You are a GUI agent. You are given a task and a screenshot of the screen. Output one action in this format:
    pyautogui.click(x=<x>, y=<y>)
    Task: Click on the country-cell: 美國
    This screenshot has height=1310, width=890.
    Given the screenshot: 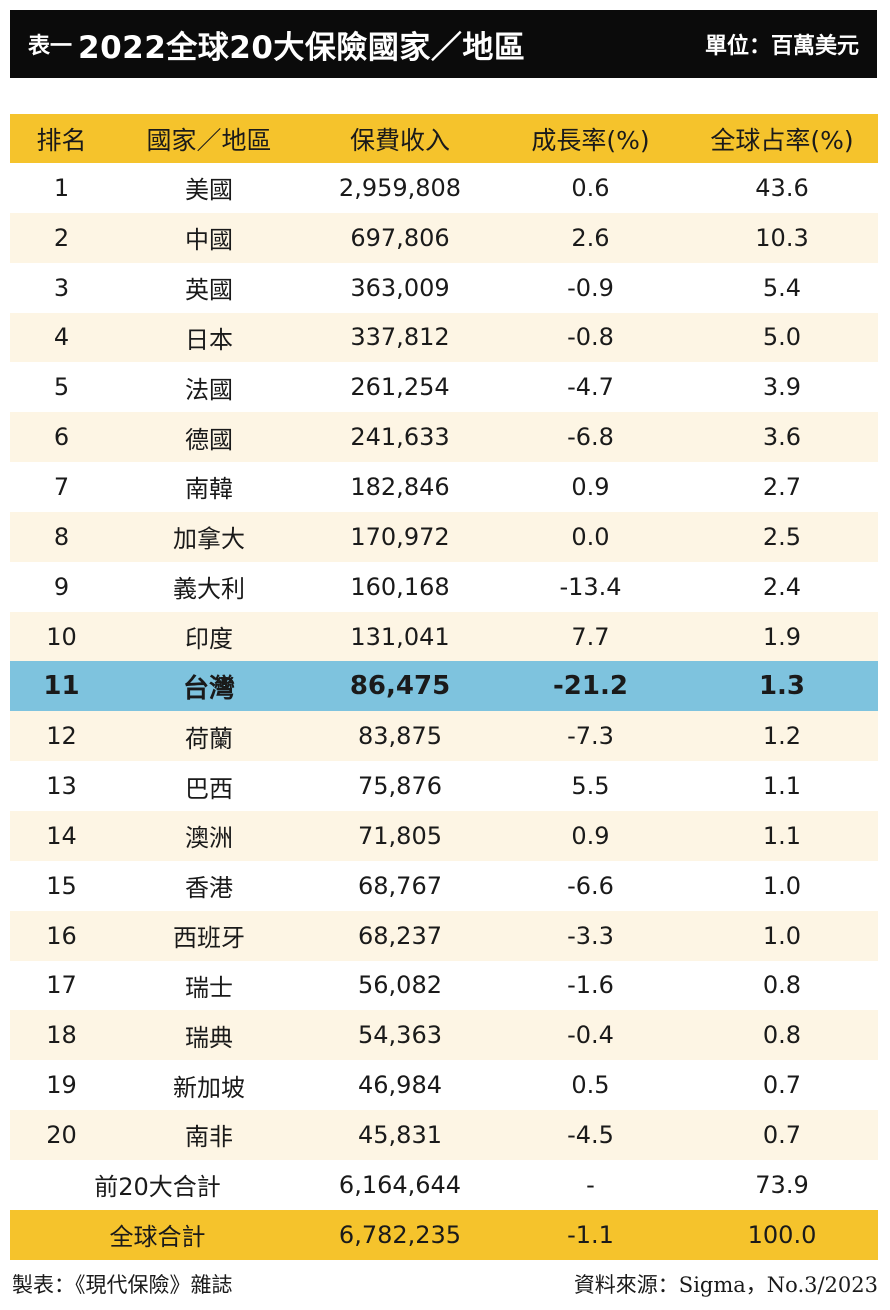 What is the action you would take?
    pyautogui.click(x=209, y=188)
    